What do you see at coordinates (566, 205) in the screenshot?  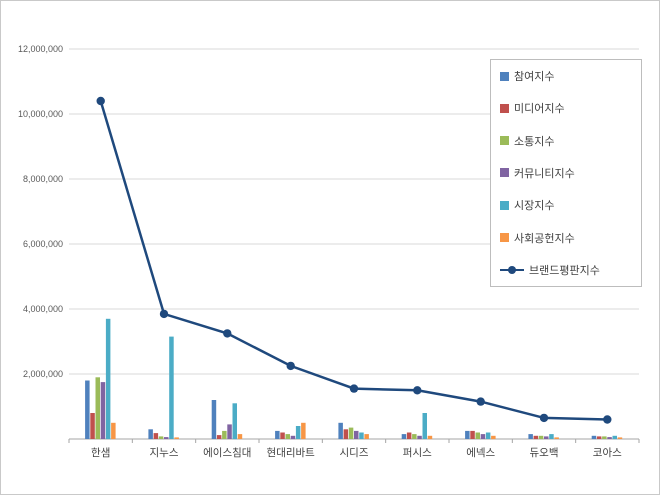 I see `legend-item-시장지수: 시장지수` at bounding box center [566, 205].